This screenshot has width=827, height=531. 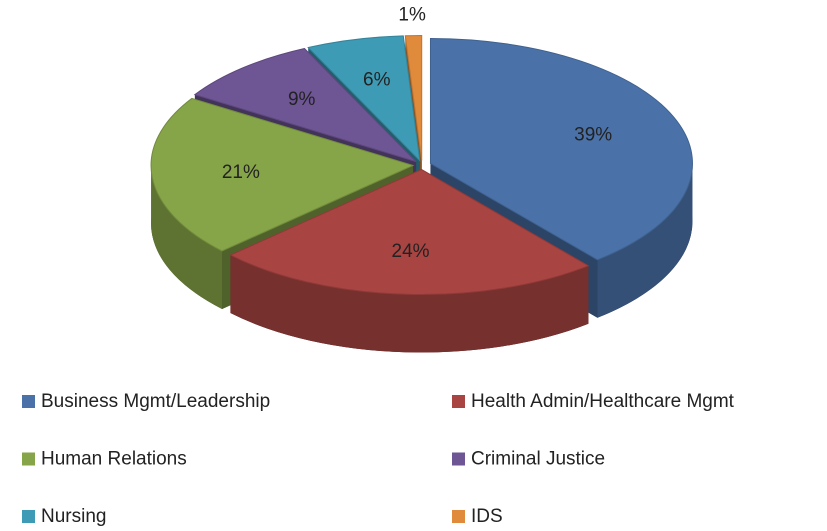 What do you see at coordinates (411, 251) in the screenshot?
I see `data-label: 24%` at bounding box center [411, 251].